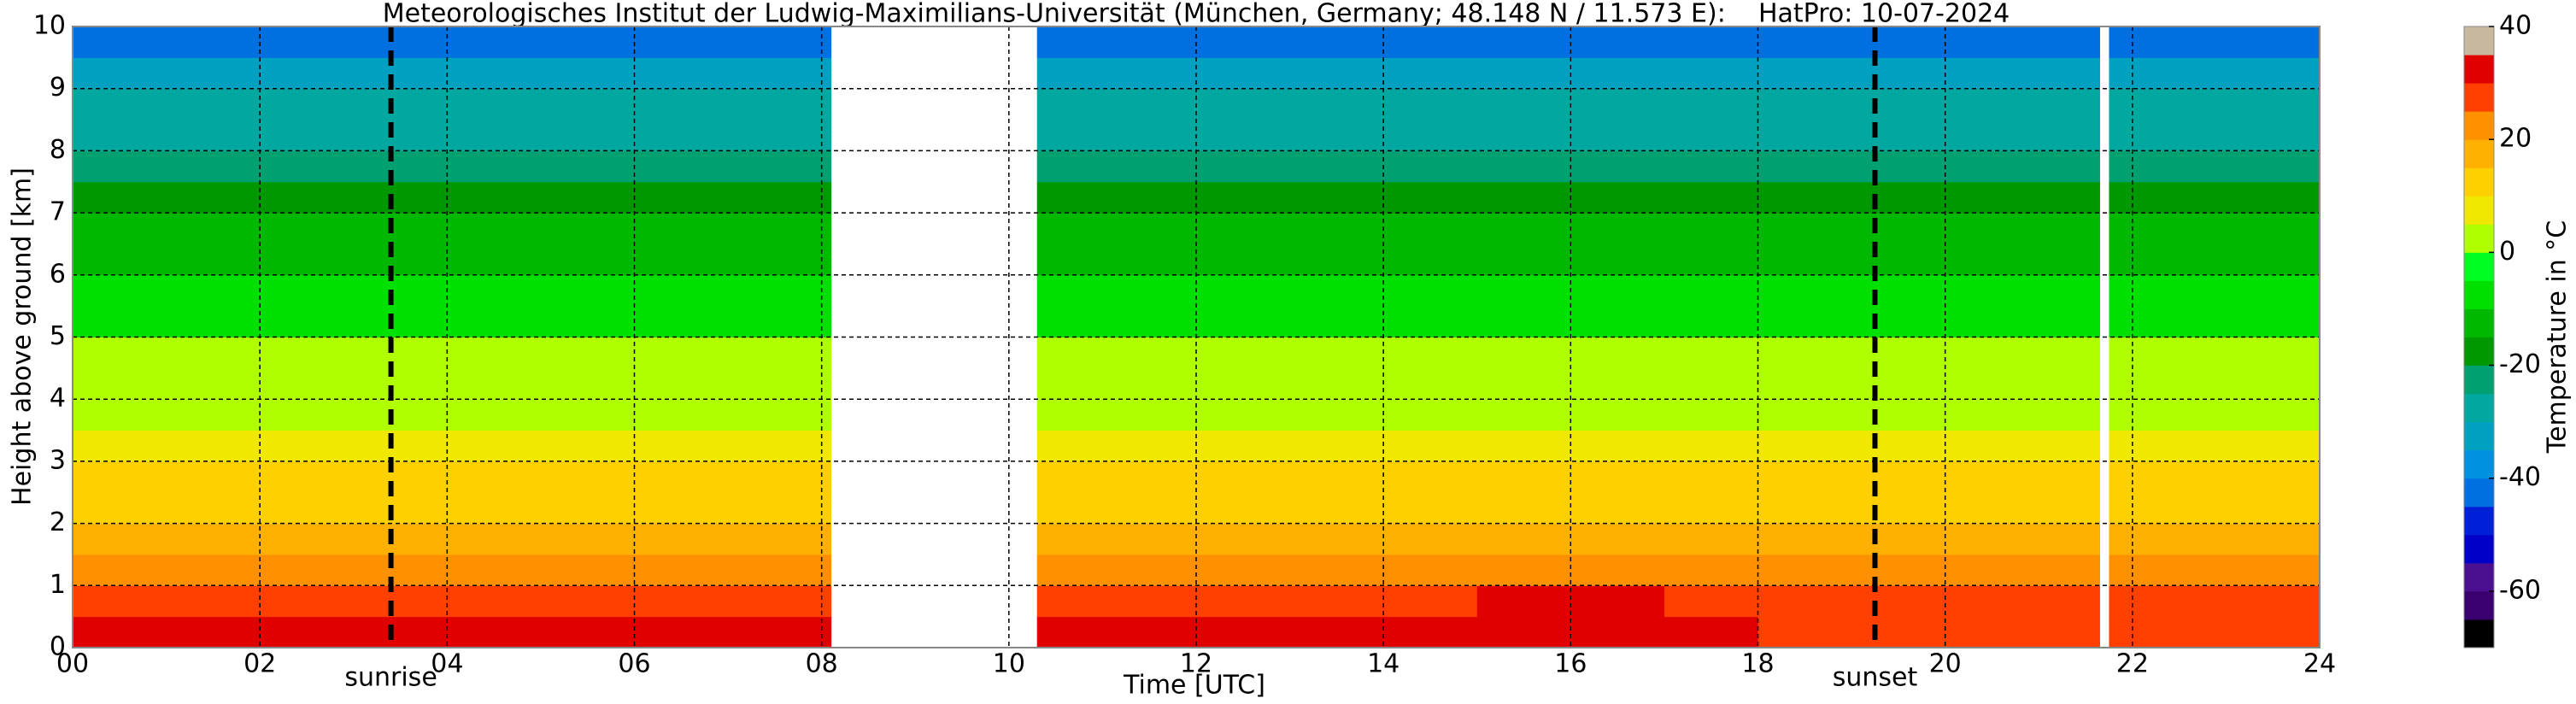 The image size is (2576, 704). What do you see at coordinates (58, 460) in the screenshot?
I see `y-tick-label: 3` at bounding box center [58, 460].